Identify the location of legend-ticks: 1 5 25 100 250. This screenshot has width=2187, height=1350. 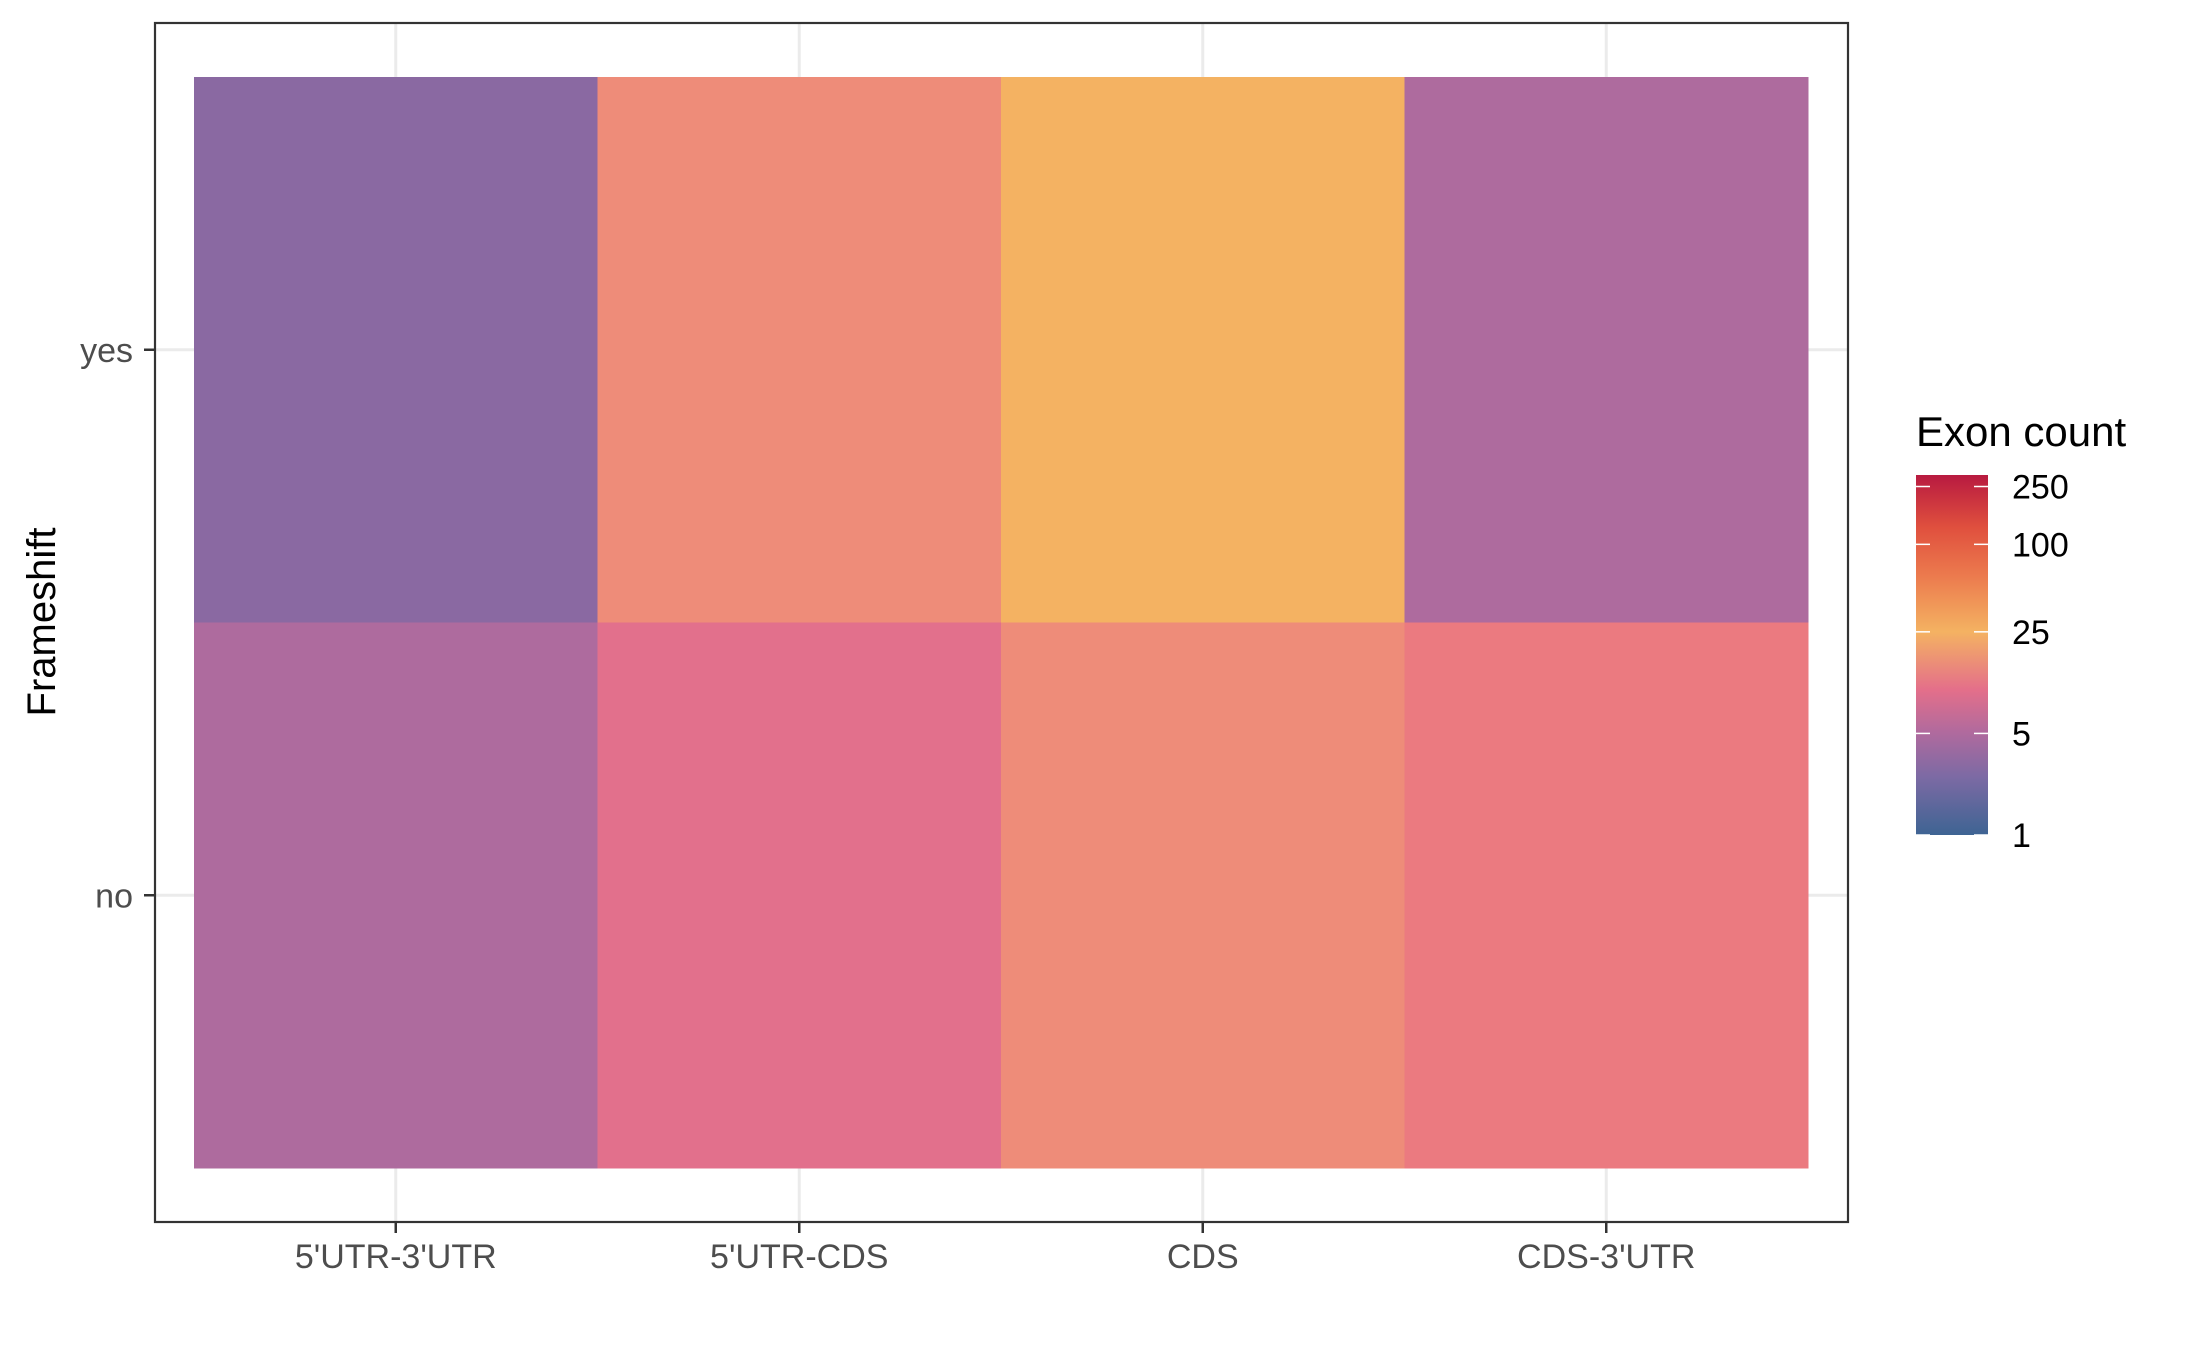
(1992, 662).